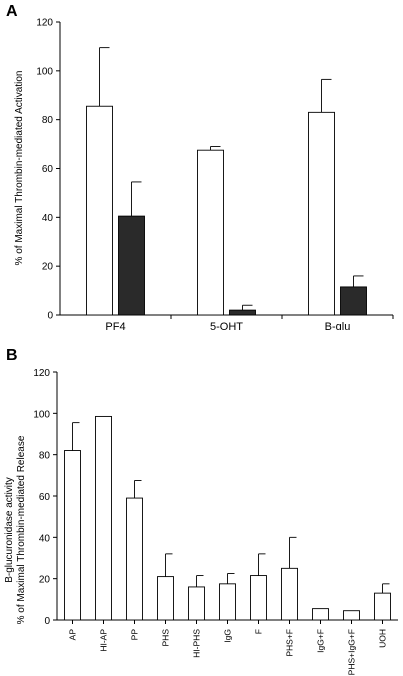 This screenshot has height=676, width=403. What do you see at coordinates (45, 580) in the screenshot?
I see `y-tick-label-b: 20` at bounding box center [45, 580].